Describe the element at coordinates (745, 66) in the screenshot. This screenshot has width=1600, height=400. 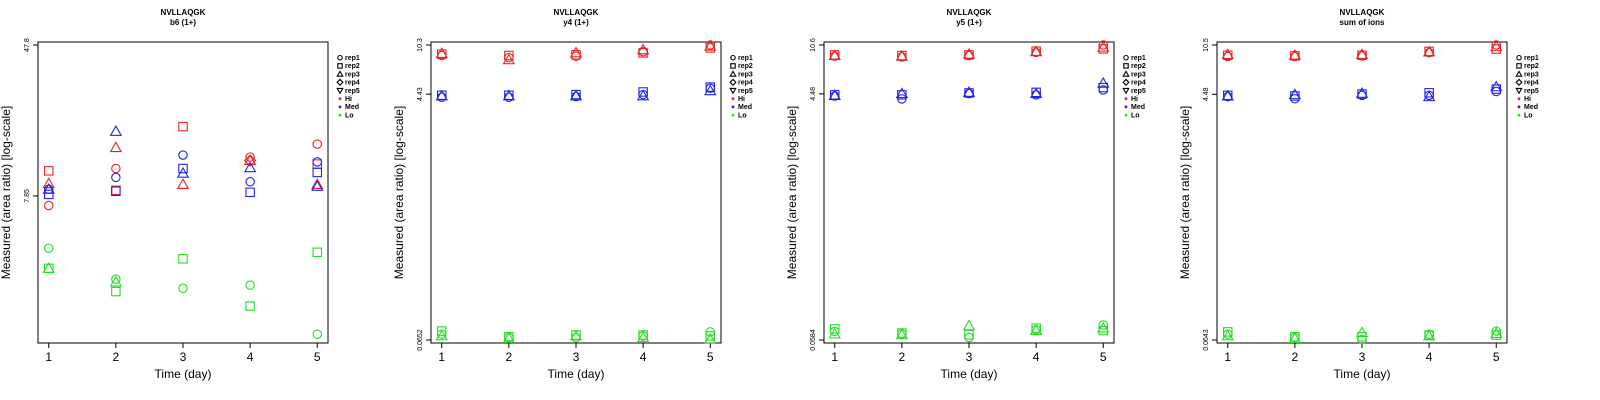
I see `legend-label: rep2` at that location.